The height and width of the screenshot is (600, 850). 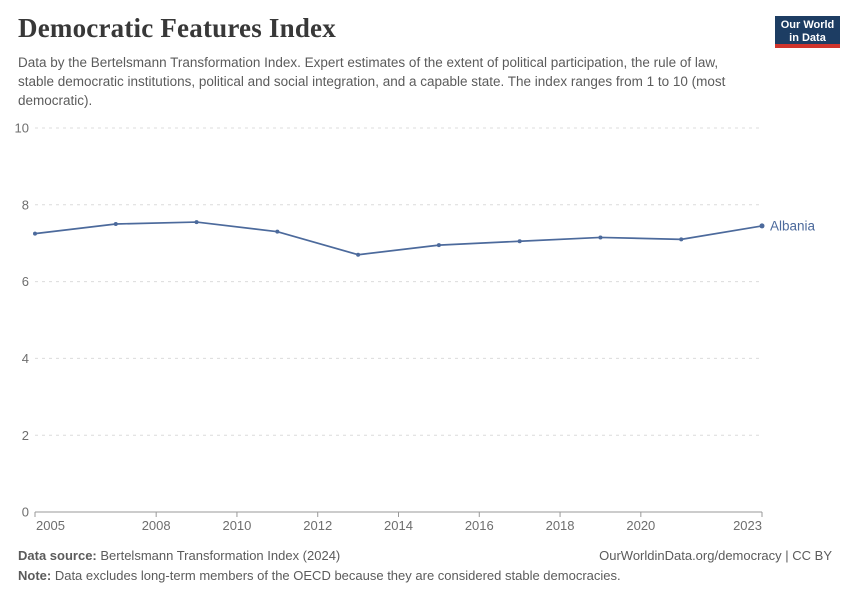 I want to click on data-point-albania-2019, so click(x=600, y=237).